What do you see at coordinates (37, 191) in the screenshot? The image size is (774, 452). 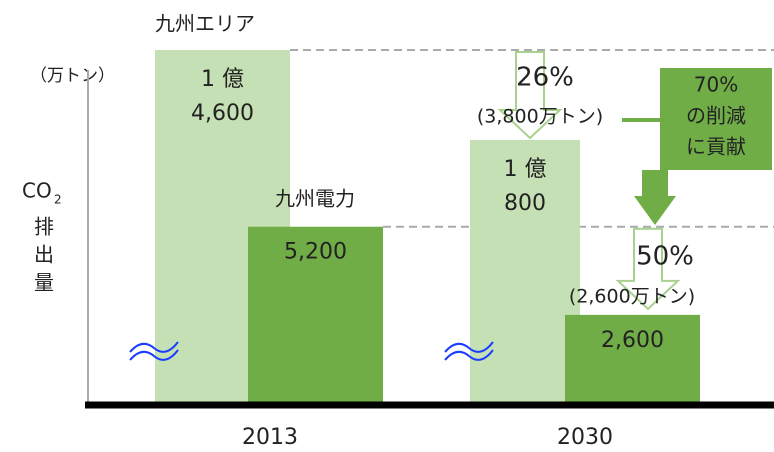 I see `y-label: CO` at bounding box center [37, 191].